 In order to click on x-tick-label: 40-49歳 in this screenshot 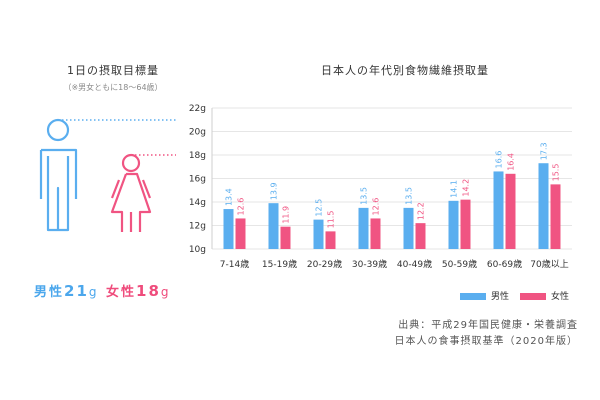, I will do `click(414, 264)`.